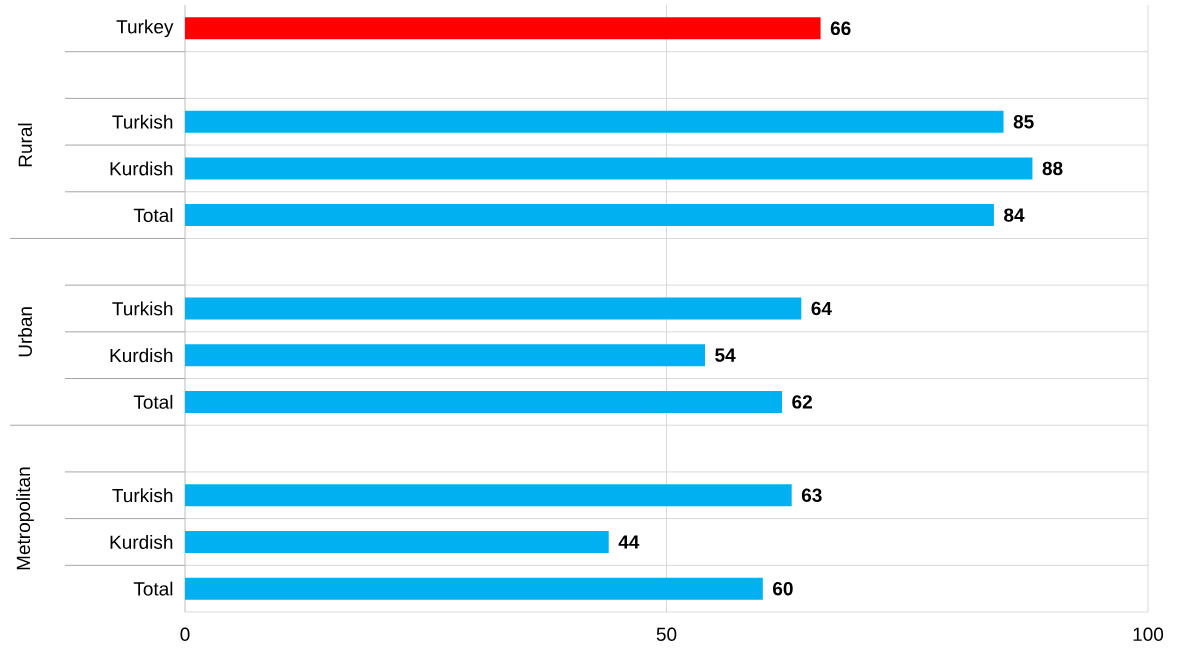  Describe the element at coordinates (666, 634) in the screenshot. I see `x-tick-label: 50` at that location.